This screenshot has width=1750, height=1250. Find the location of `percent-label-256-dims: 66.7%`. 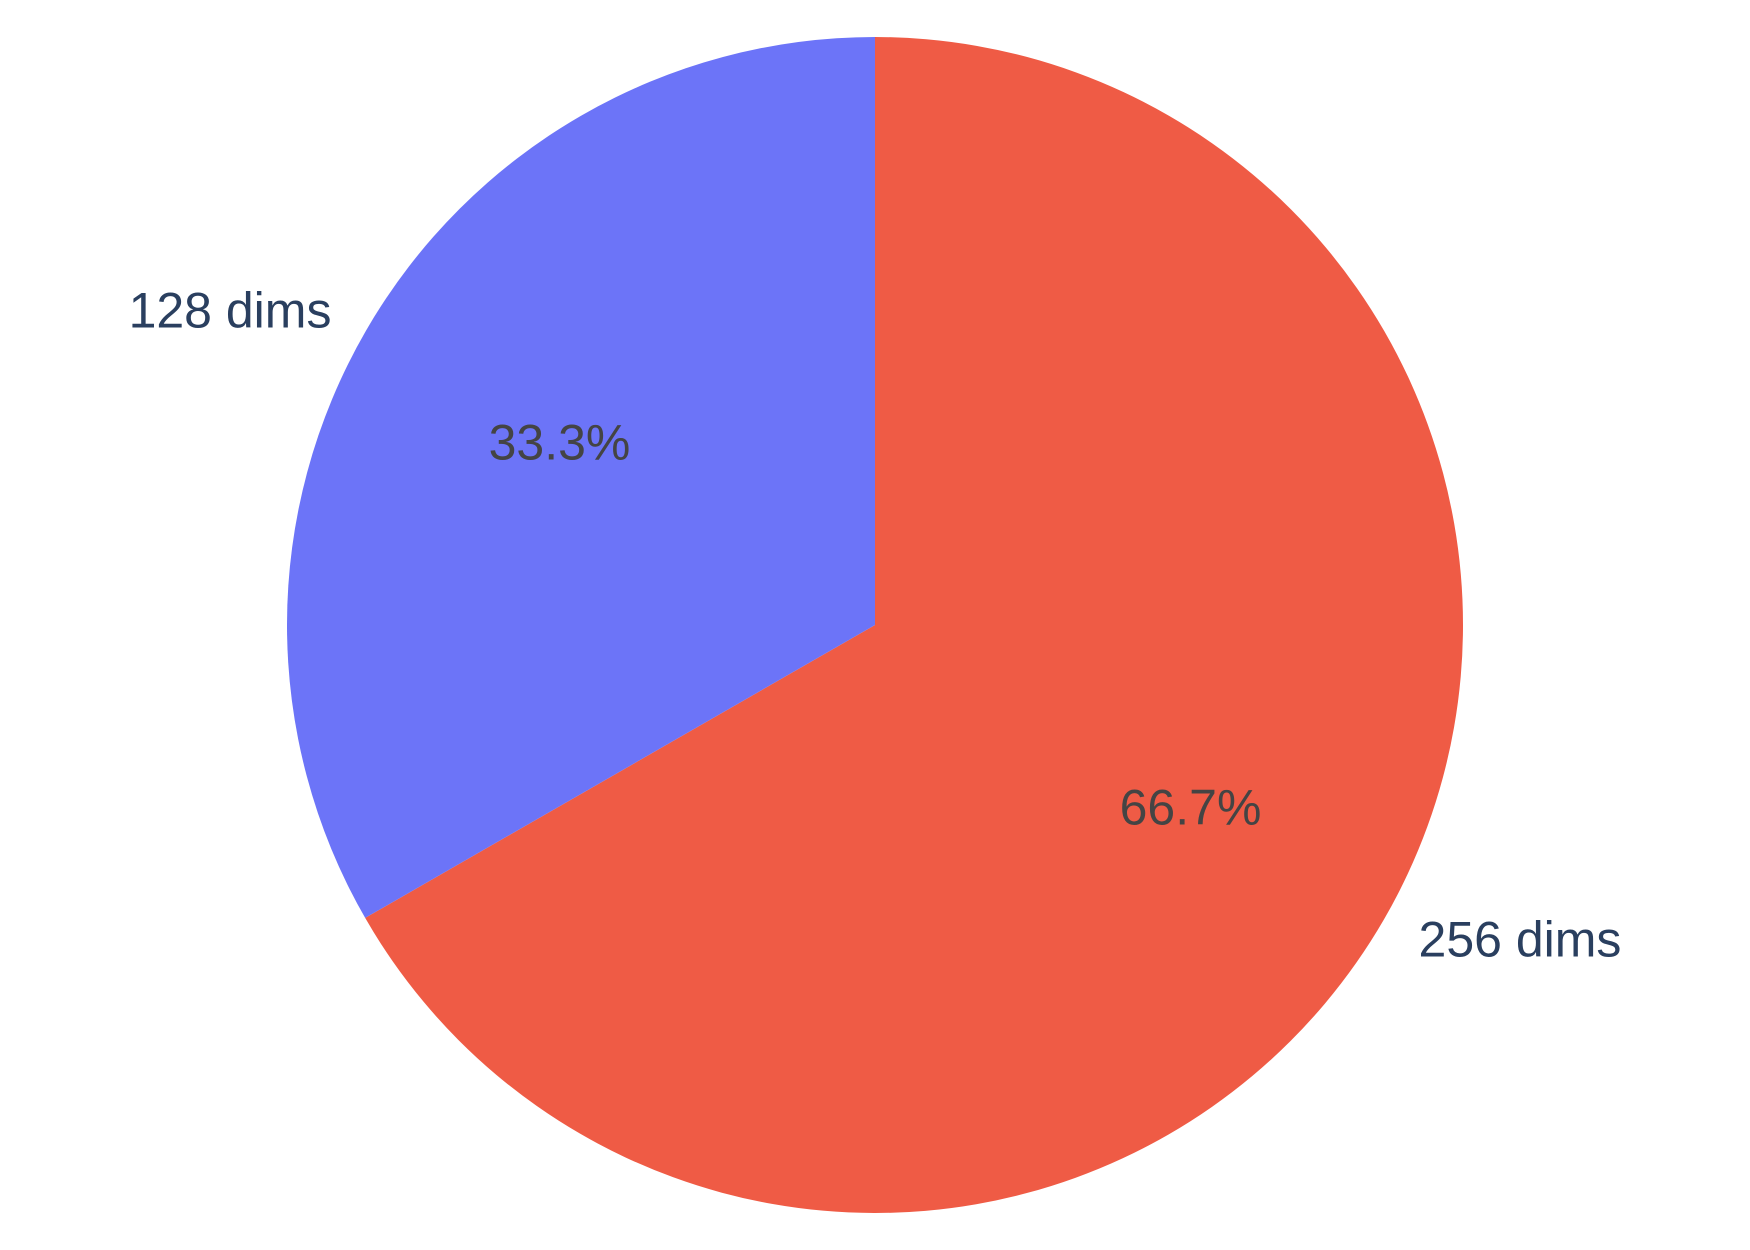

percent-label-256-dims: 66.7% is located at coordinates (1191, 808).